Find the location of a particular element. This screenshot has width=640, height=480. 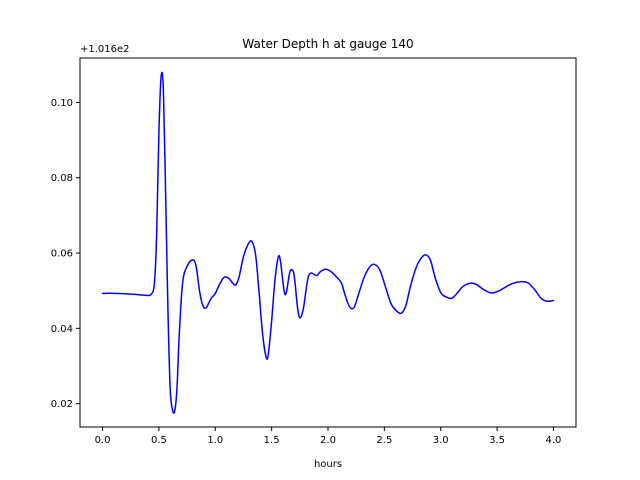

y-axis-offset-label: +1.016e2 is located at coordinates (105, 49).